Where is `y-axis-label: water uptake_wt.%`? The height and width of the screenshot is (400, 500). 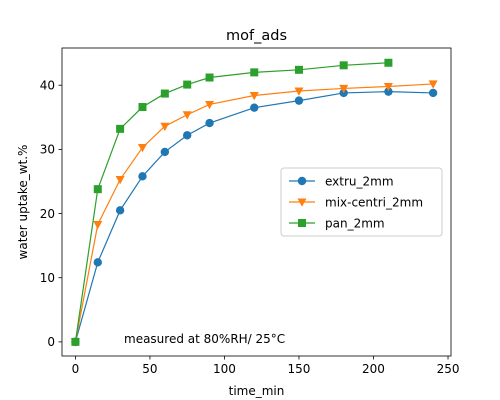 y-axis-label: water uptake_wt.% is located at coordinates (23, 202).